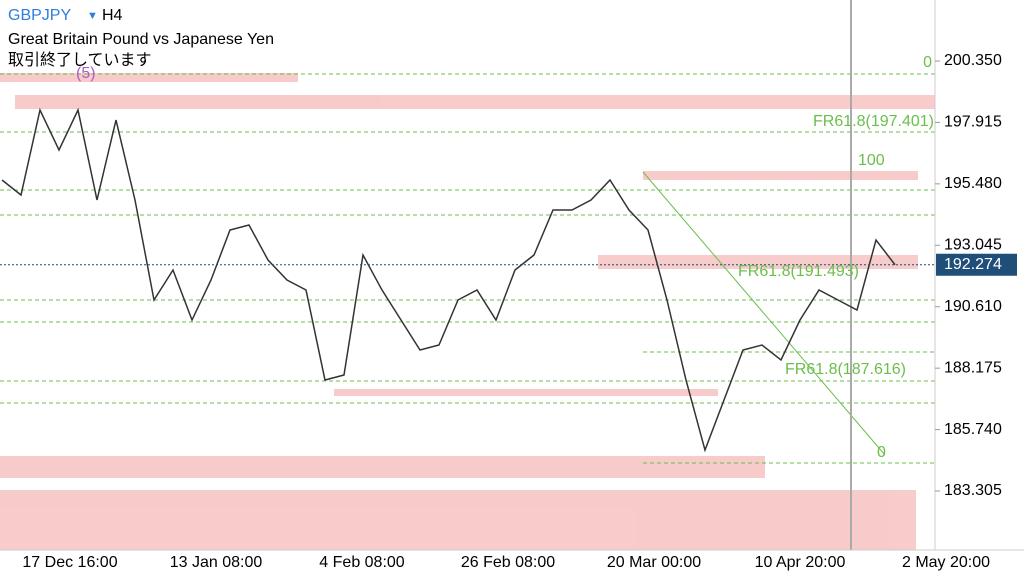 The image size is (1024, 581). What do you see at coordinates (216, 562) in the screenshot?
I see `x-tick-label: 13 Jan 08:00` at bounding box center [216, 562].